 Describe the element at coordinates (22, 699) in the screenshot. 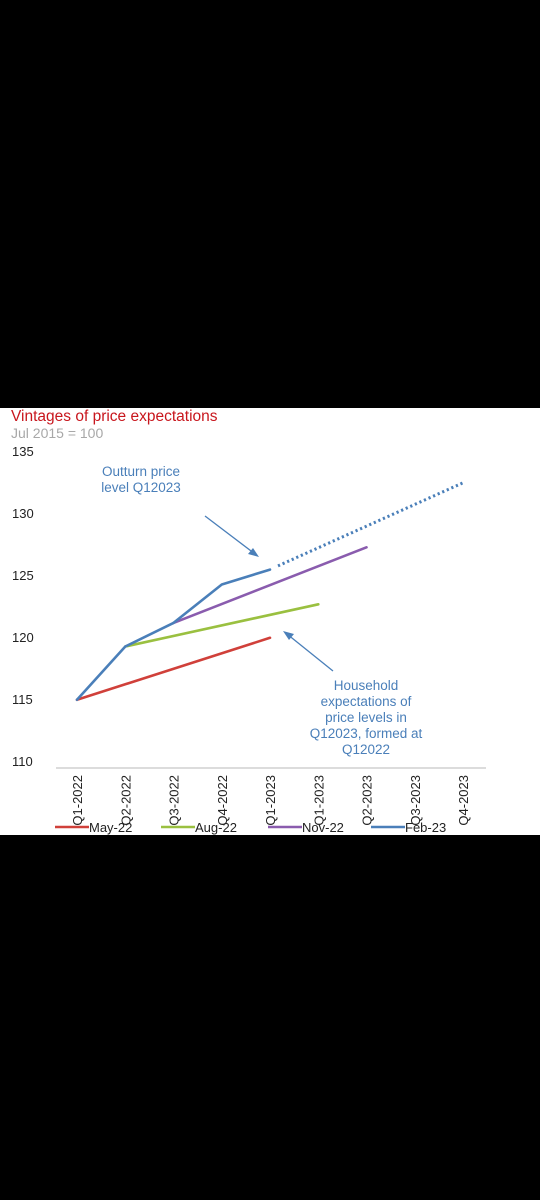

I see `y-tick-label: 115` at that location.